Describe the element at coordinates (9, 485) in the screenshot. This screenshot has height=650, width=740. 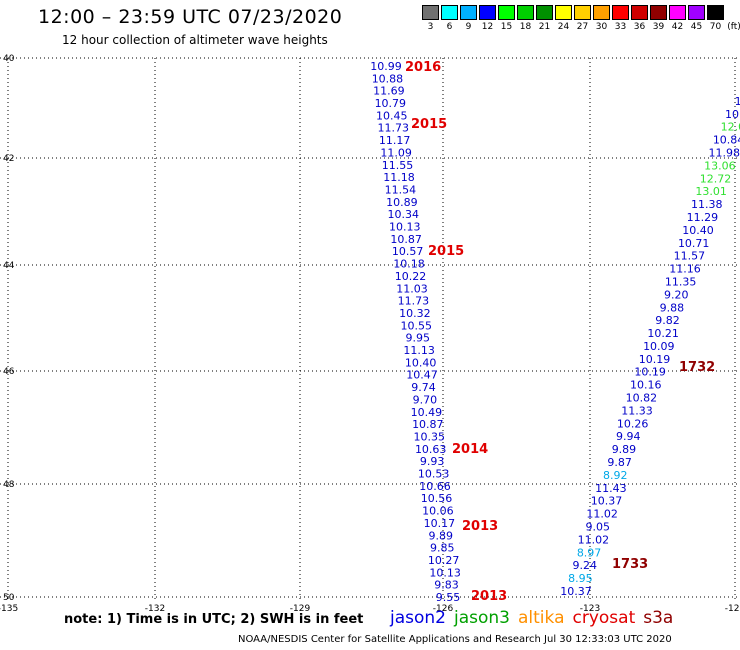
I see `latitude-label: 48` at that location.